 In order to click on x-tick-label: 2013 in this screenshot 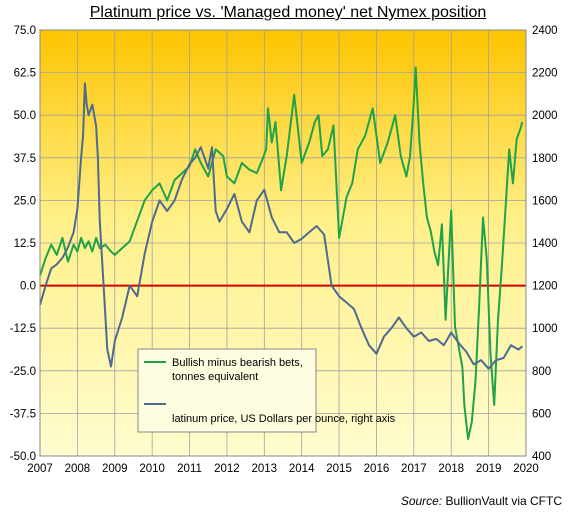, I will do `click(265, 469)`.